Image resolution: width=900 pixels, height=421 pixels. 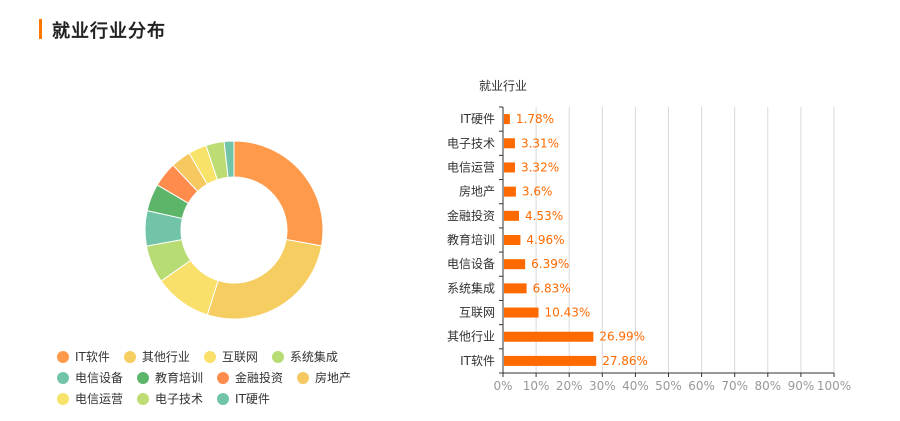 What do you see at coordinates (502, 386) in the screenshot?
I see `x-tick-label: 0%` at bounding box center [502, 386].